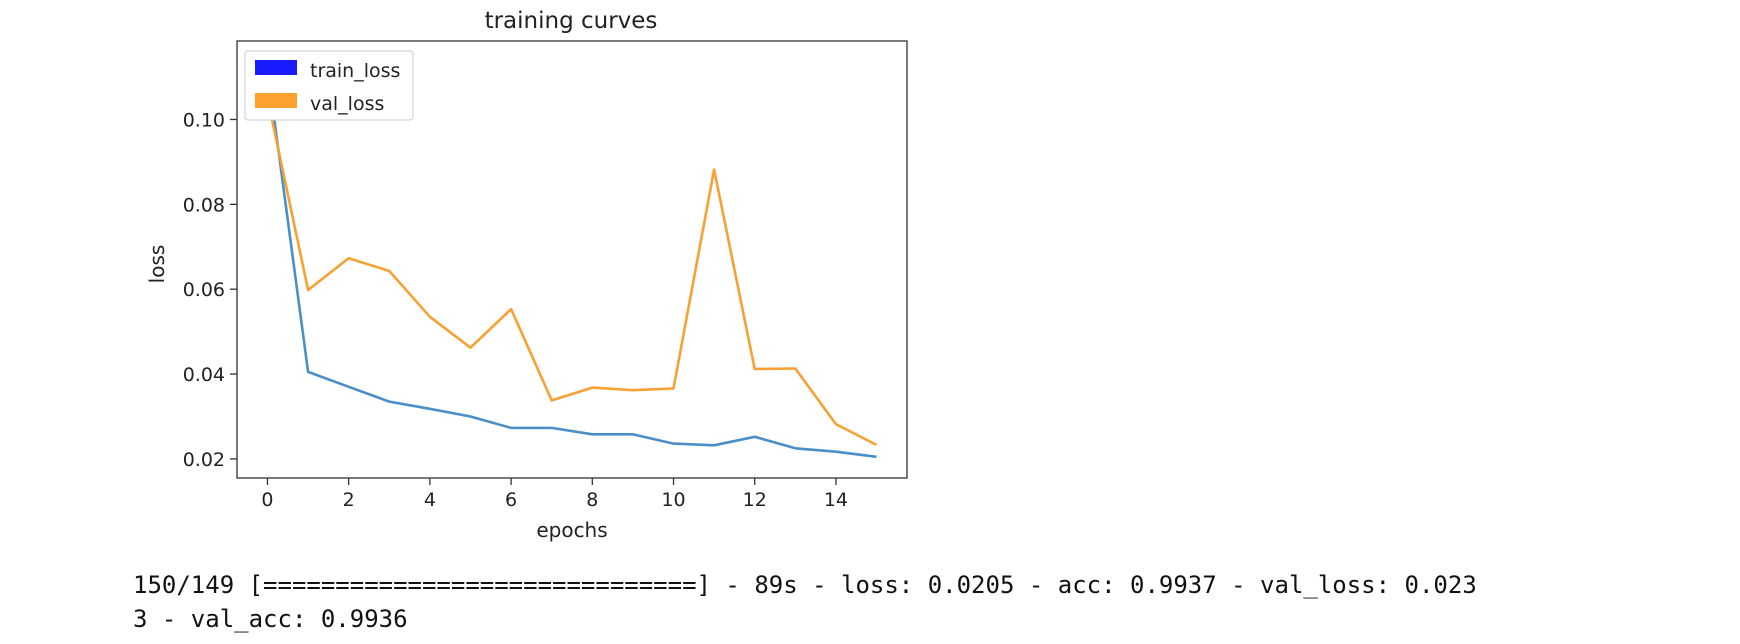 The height and width of the screenshot is (644, 1740). What do you see at coordinates (204, 290) in the screenshot?
I see `y-tick-label: 0.06` at bounding box center [204, 290].